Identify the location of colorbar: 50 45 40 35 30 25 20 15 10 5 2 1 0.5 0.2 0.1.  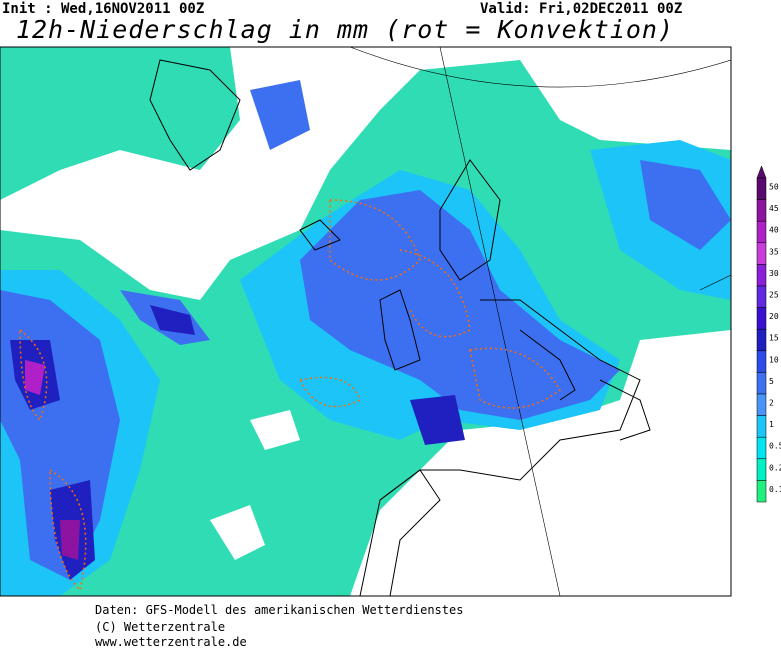
(768, 334).